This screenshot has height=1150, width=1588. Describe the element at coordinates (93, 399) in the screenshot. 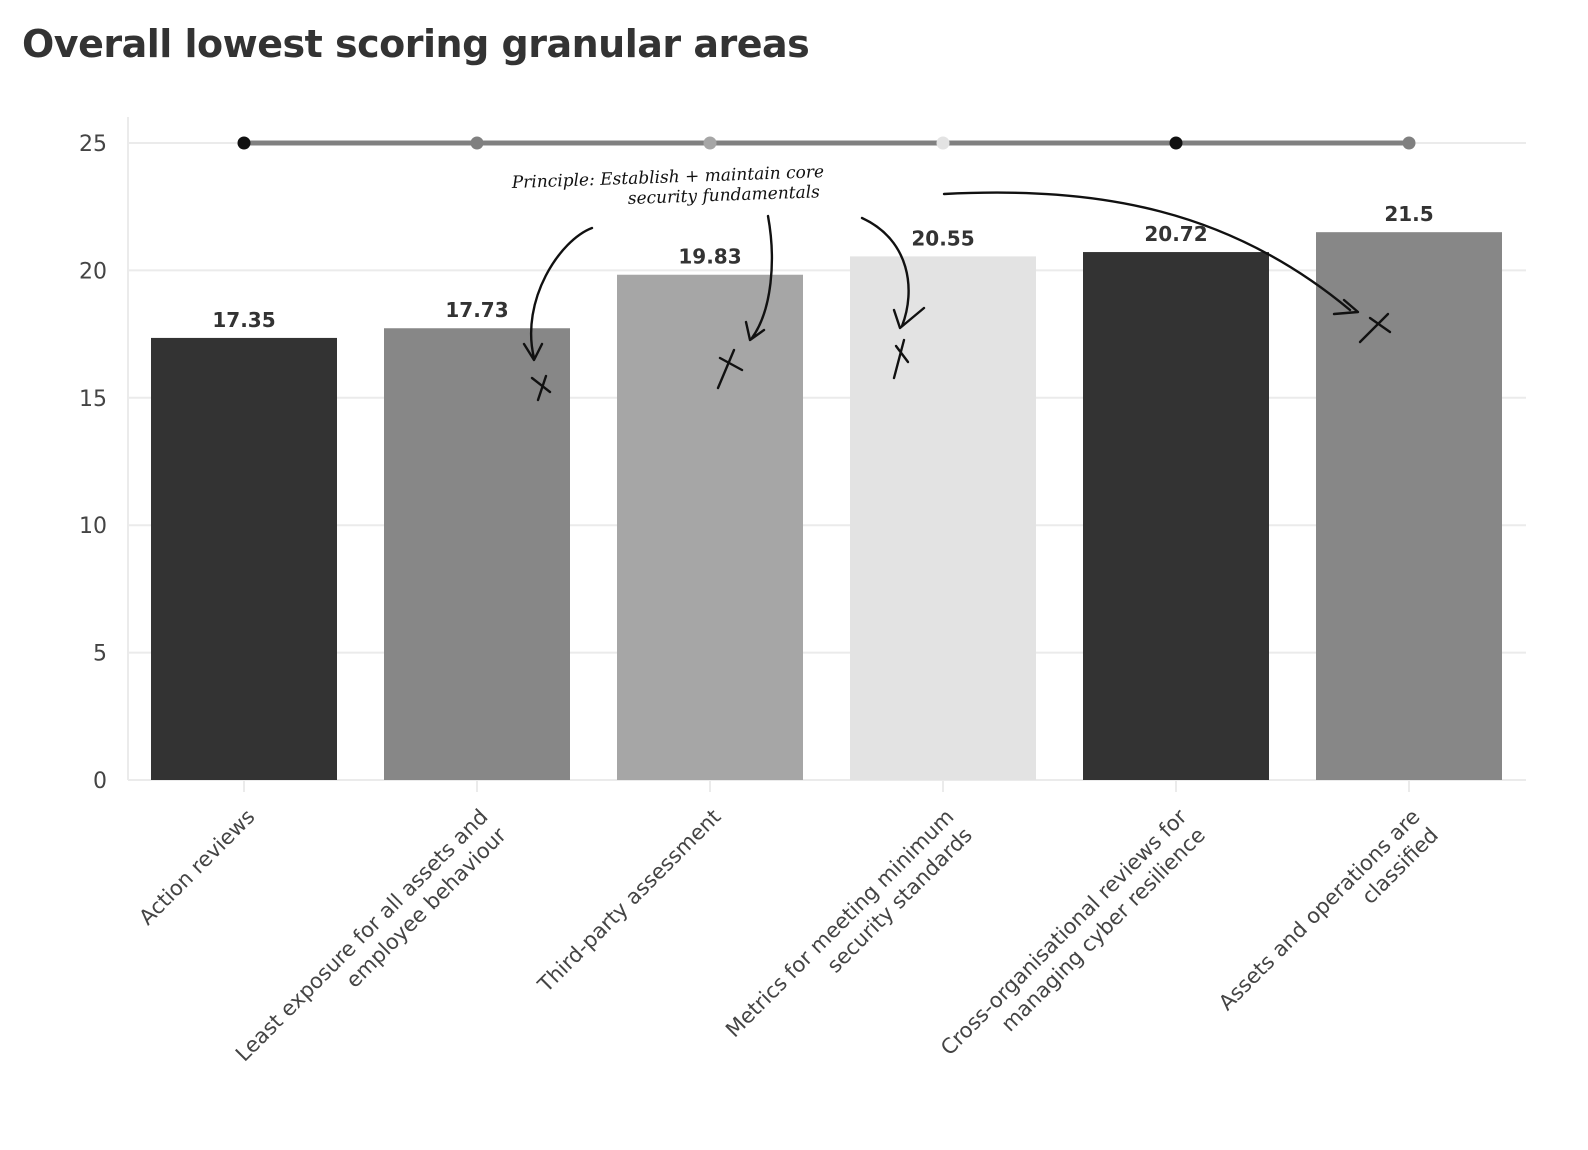

I see `y-tick-label: 15` at that location.